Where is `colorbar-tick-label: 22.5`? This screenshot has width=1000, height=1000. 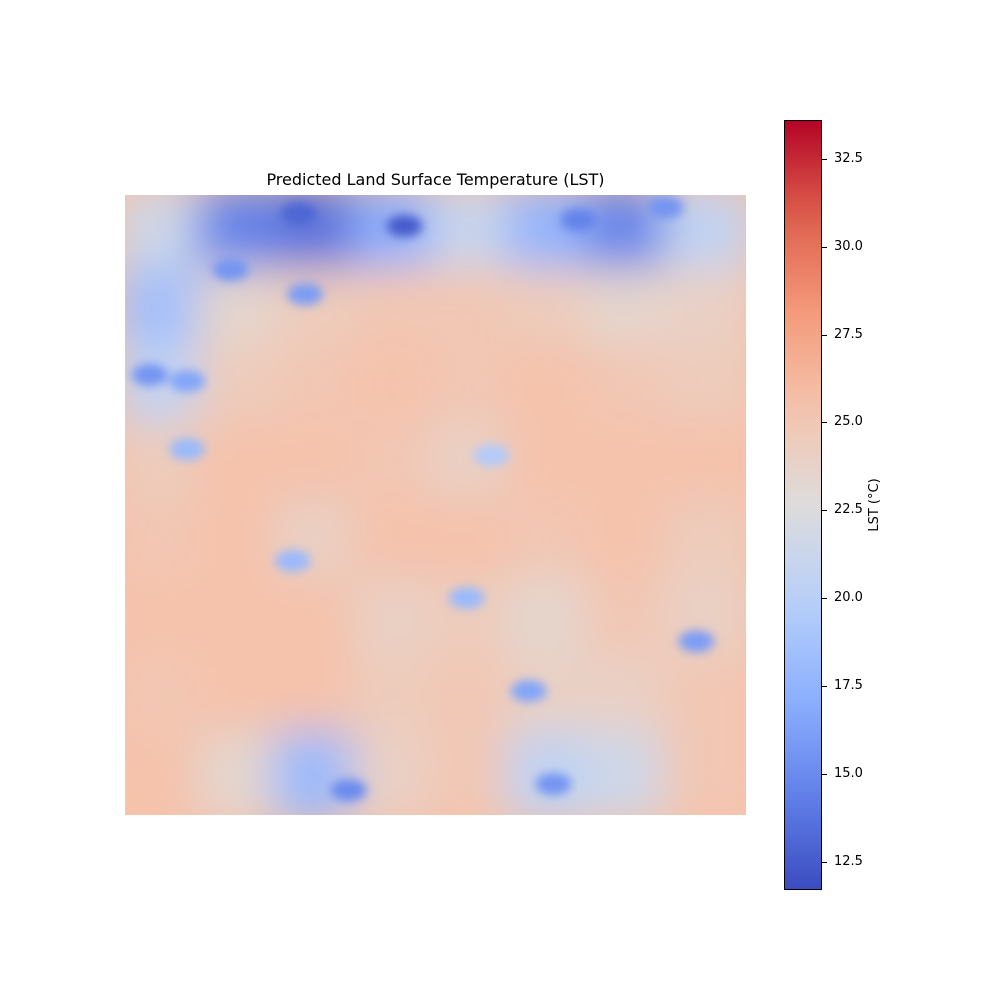 colorbar-tick-label: 22.5 is located at coordinates (848, 510).